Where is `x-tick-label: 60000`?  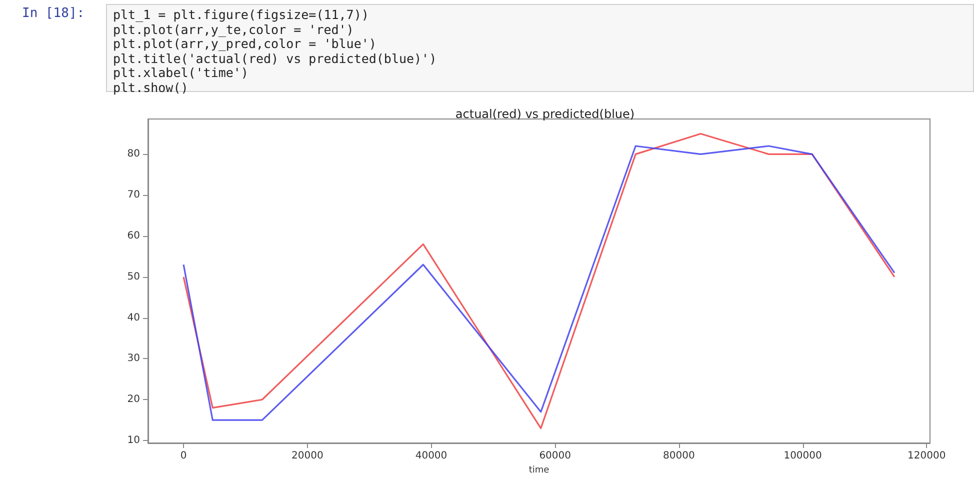
x-tick-label: 60000 is located at coordinates (555, 456).